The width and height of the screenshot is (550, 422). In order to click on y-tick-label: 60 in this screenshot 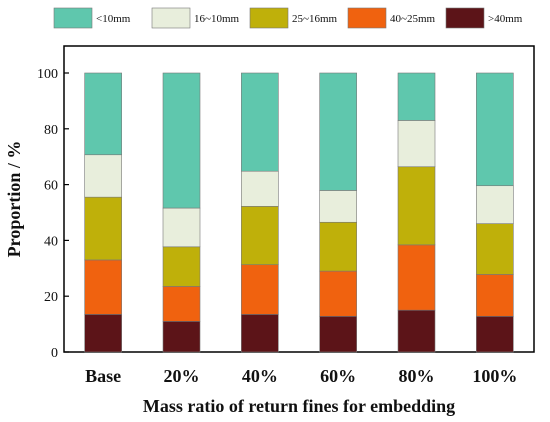, I will do `click(51, 186)`.